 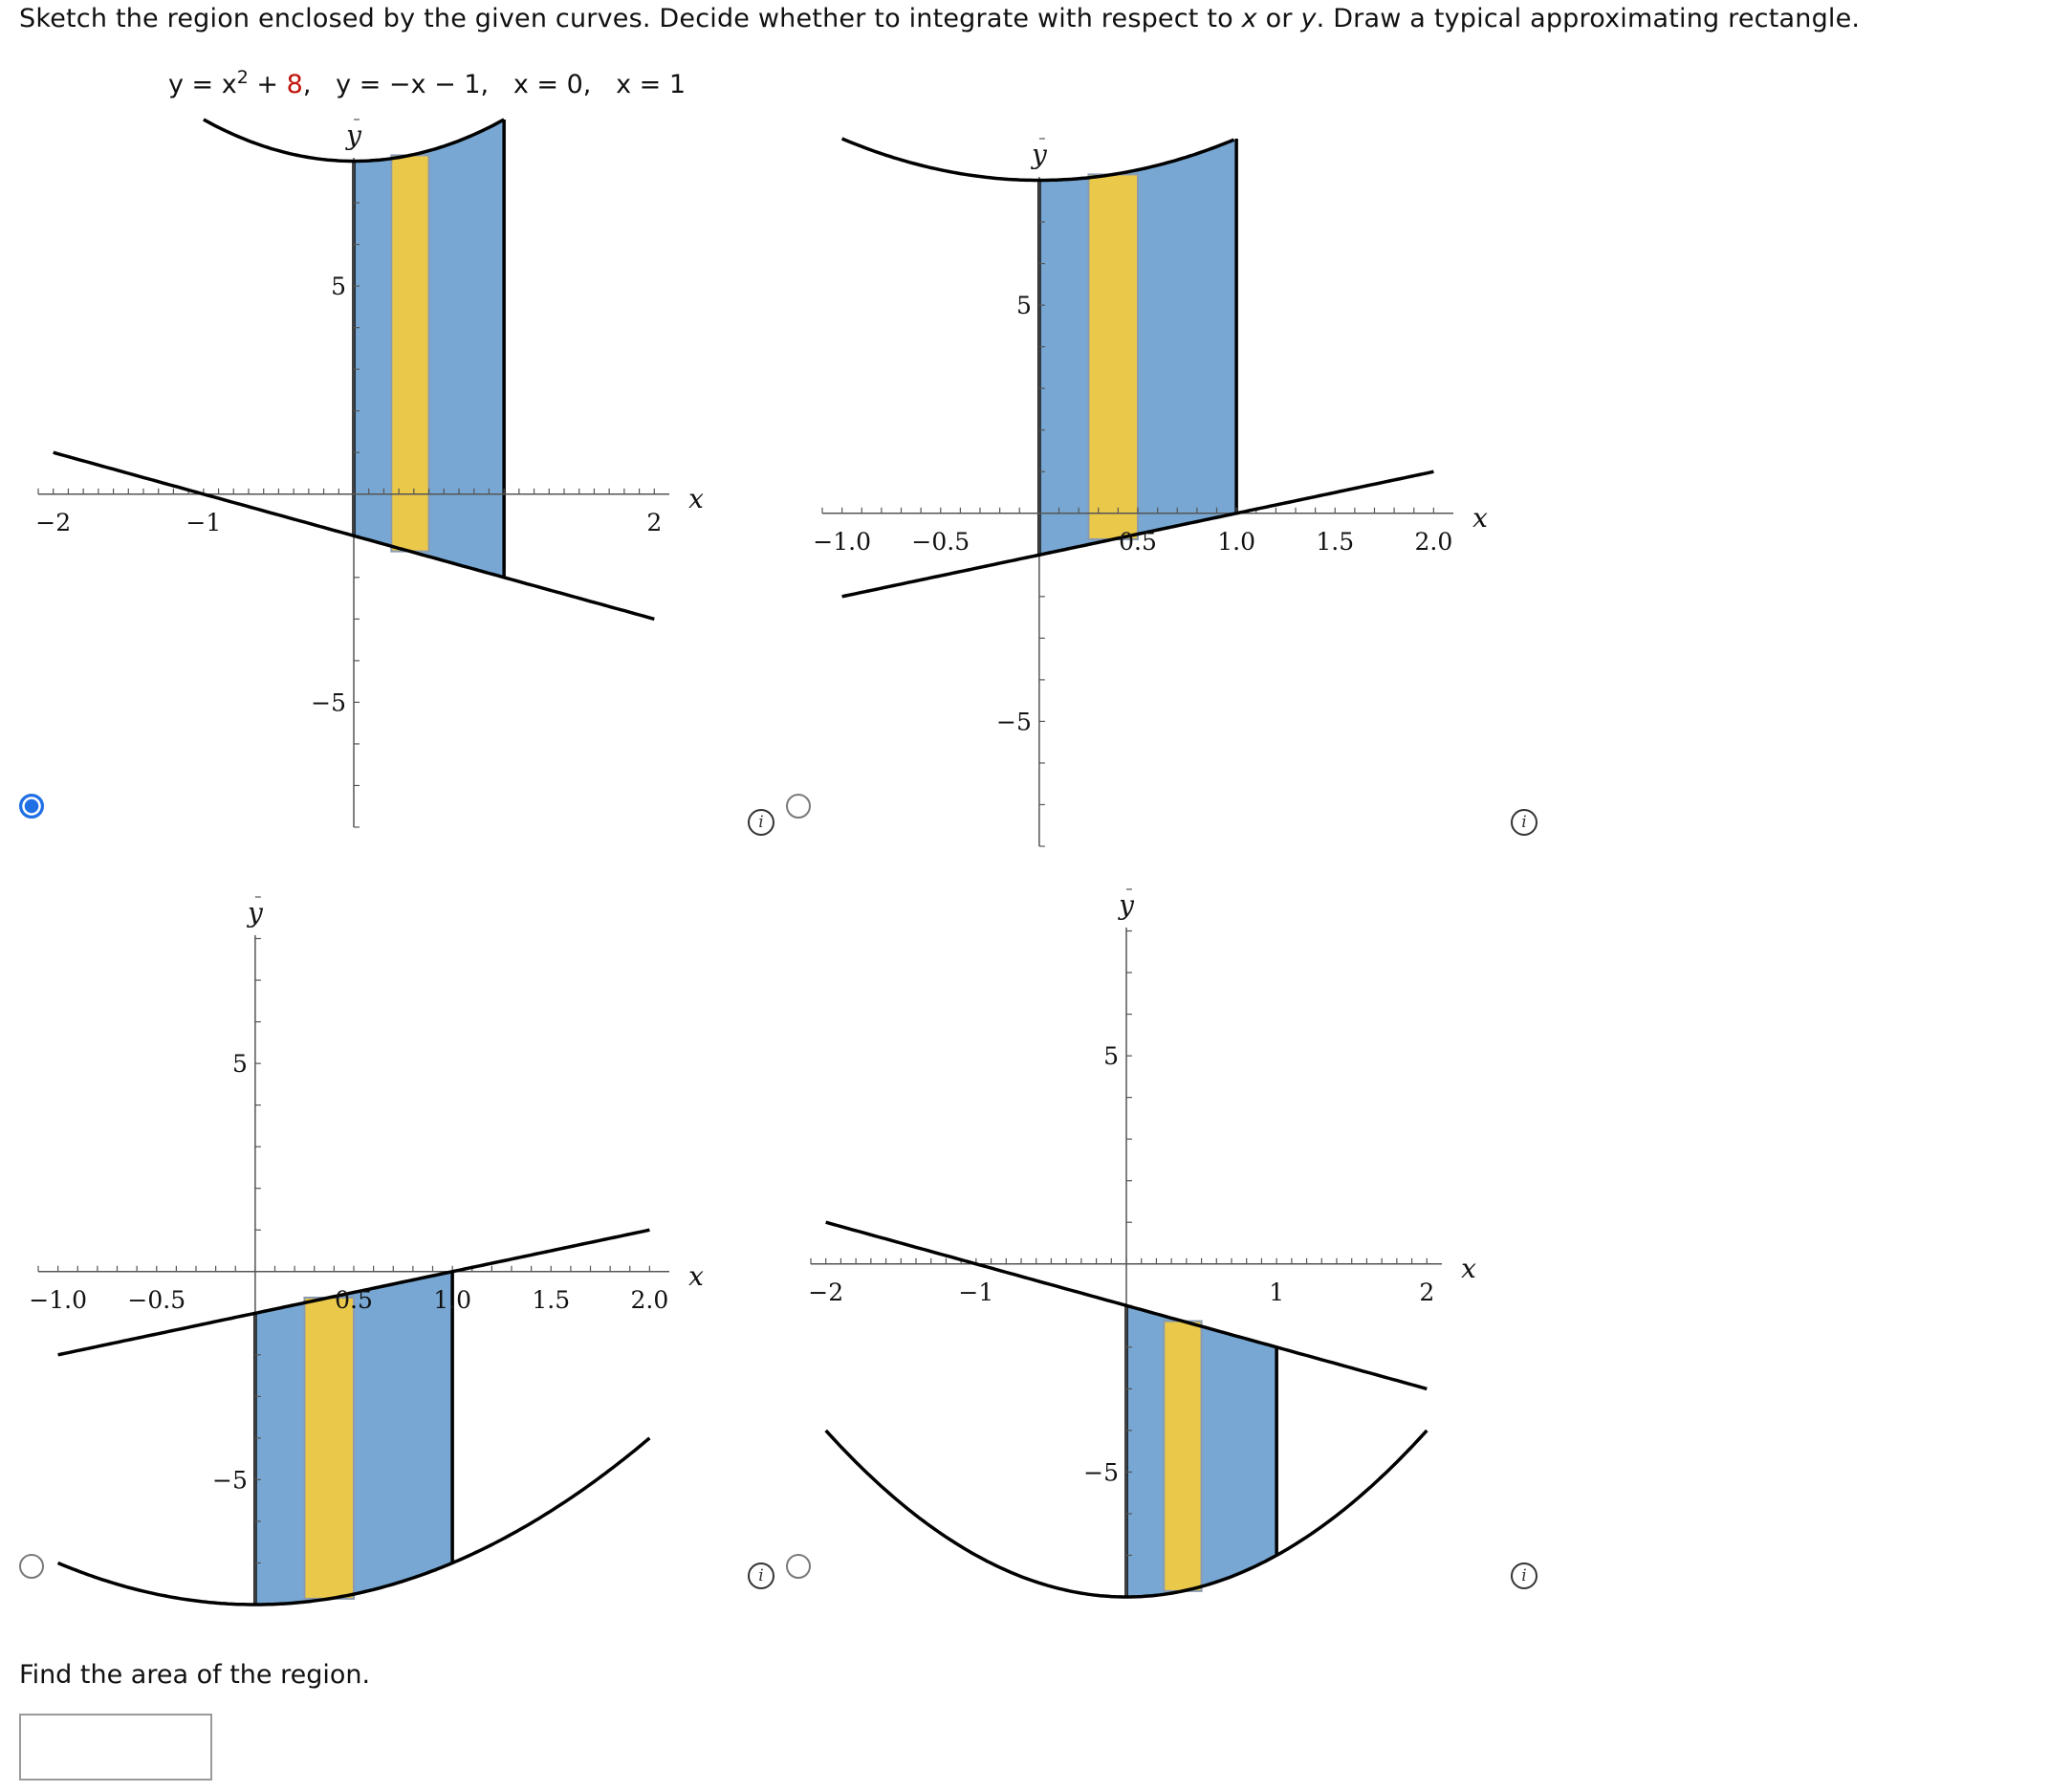 I want to click on region-chart-svg: −2 −1 2 5 −5 x y, so click(x=369, y=473).